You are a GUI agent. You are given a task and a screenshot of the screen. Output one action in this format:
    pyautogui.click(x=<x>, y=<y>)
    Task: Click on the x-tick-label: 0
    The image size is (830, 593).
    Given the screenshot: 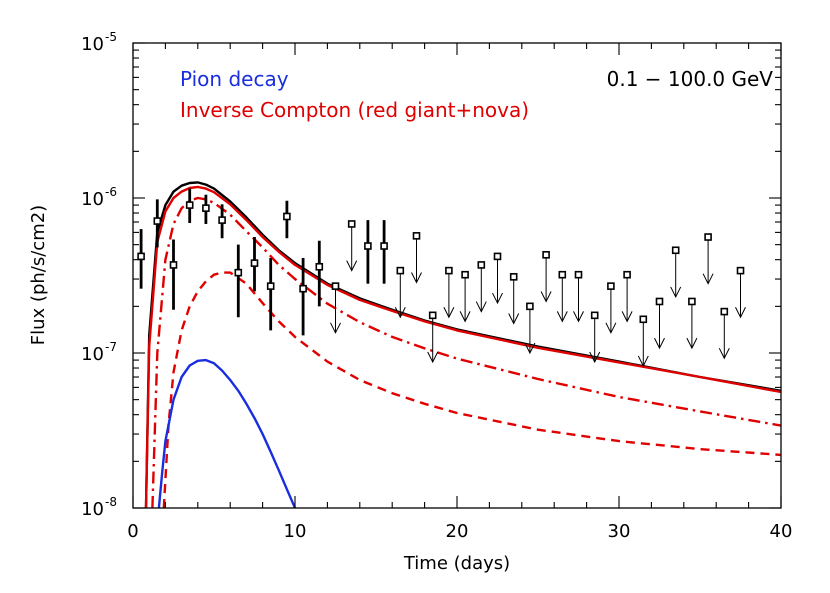 What is the action you would take?
    pyautogui.click(x=132, y=531)
    